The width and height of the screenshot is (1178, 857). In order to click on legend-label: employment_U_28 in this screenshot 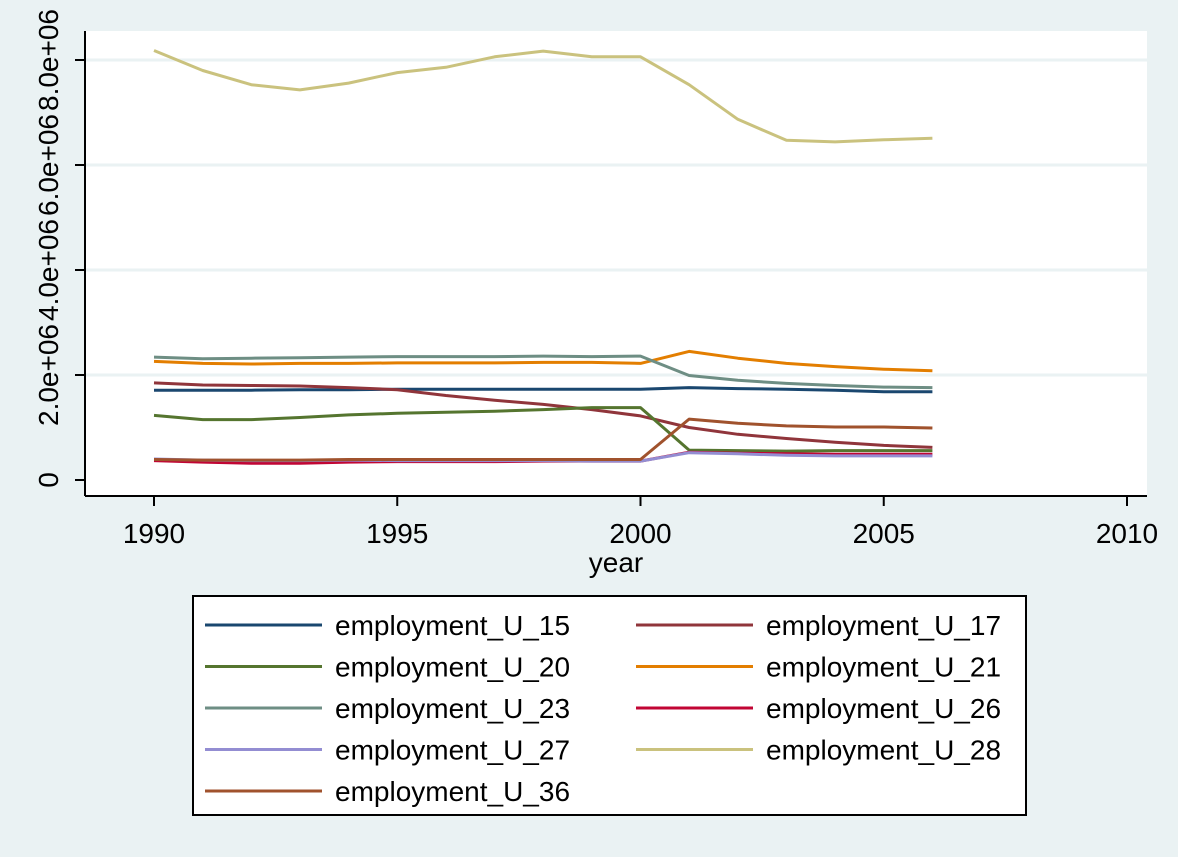, I will do `click(883, 750)`.